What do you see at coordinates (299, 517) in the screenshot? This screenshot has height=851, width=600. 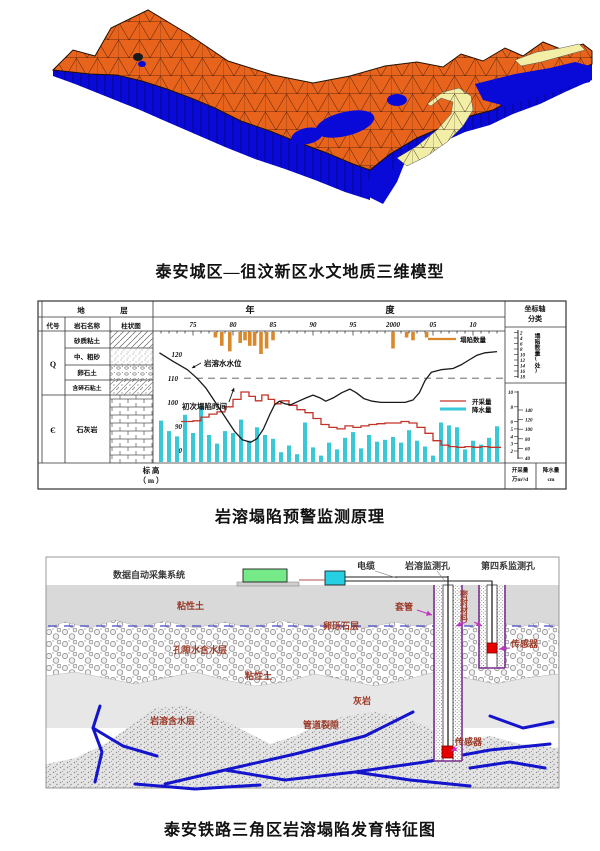 I see `figure2-caption: 岩溶塌陷预警监测原理` at bounding box center [299, 517].